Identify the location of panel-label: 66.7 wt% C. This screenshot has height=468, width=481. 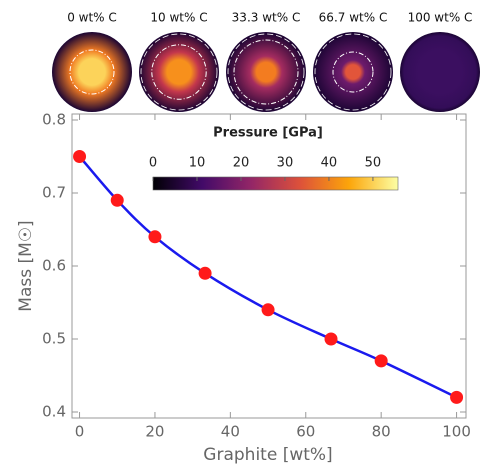
(353, 18).